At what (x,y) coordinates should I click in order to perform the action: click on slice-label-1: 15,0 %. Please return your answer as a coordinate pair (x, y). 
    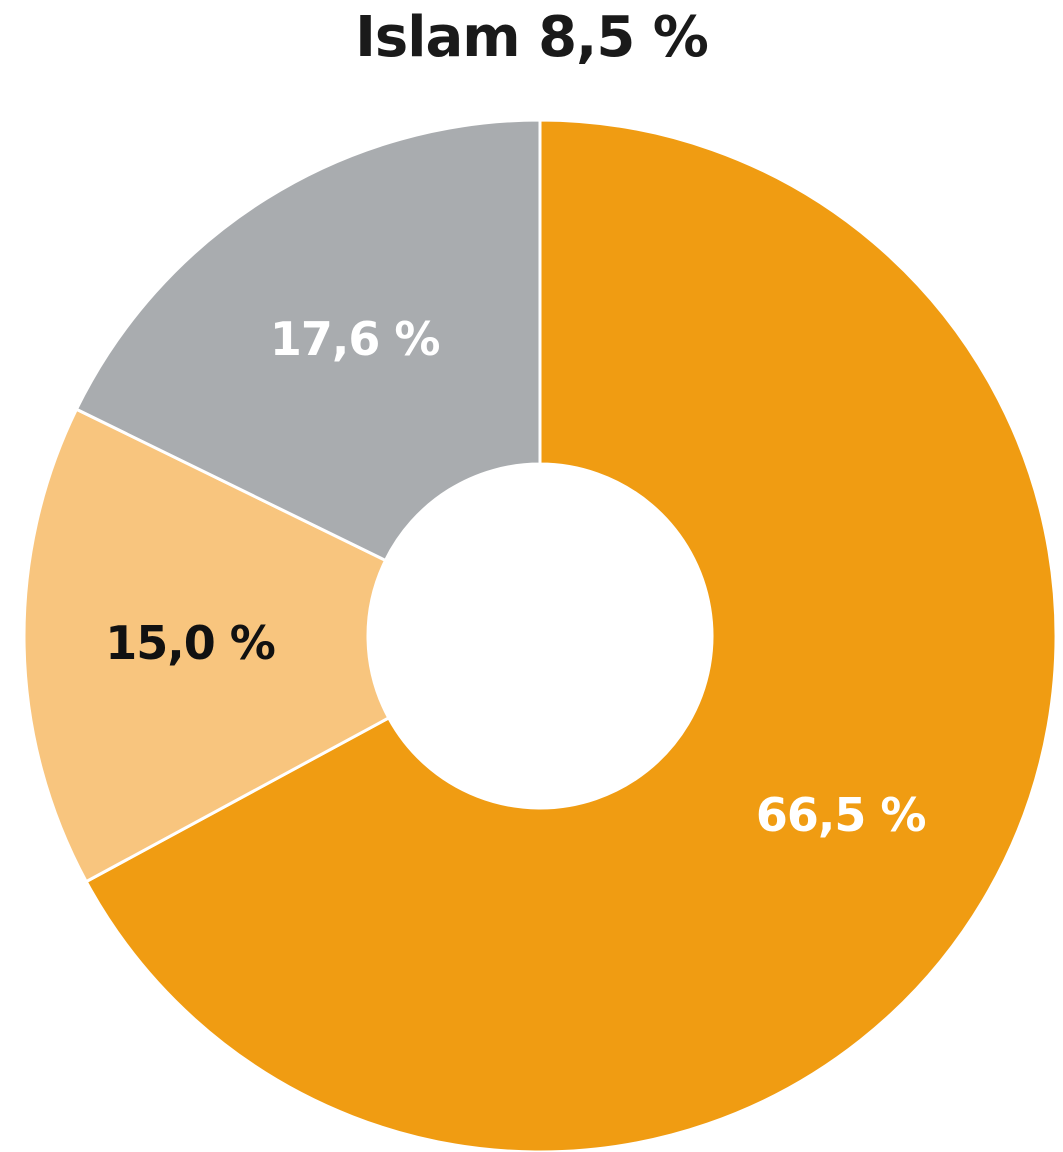
    Looking at the image, I should click on (190, 643).